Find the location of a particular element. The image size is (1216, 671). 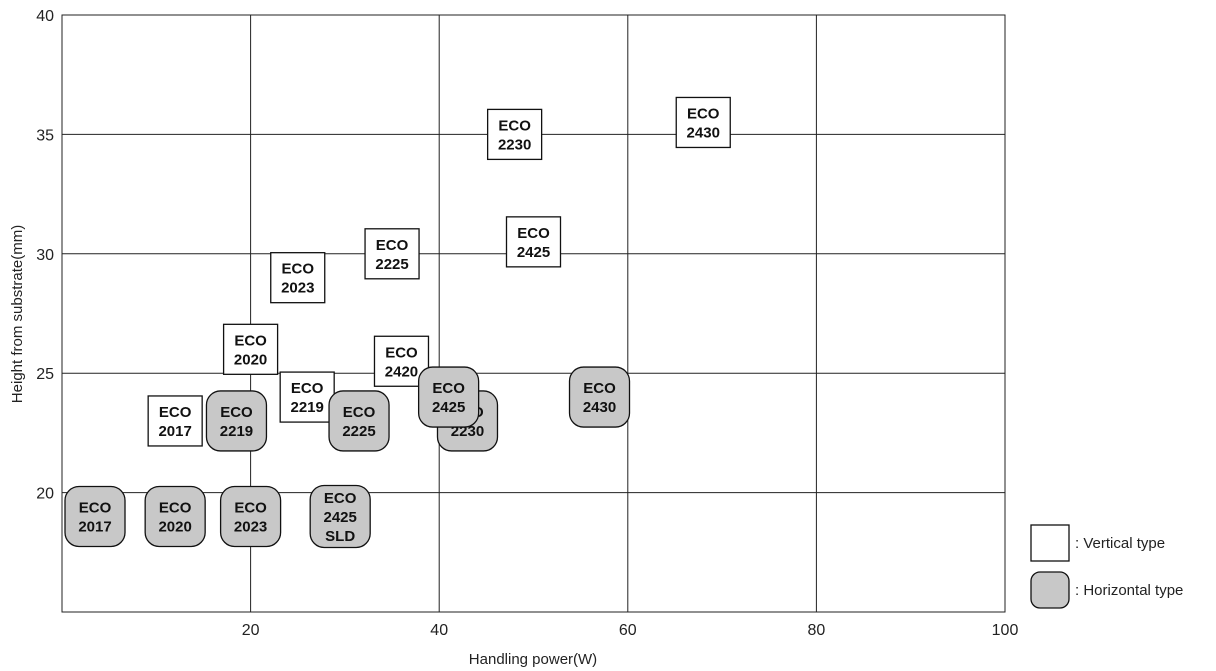

point-label: 2230 is located at coordinates (514, 144).